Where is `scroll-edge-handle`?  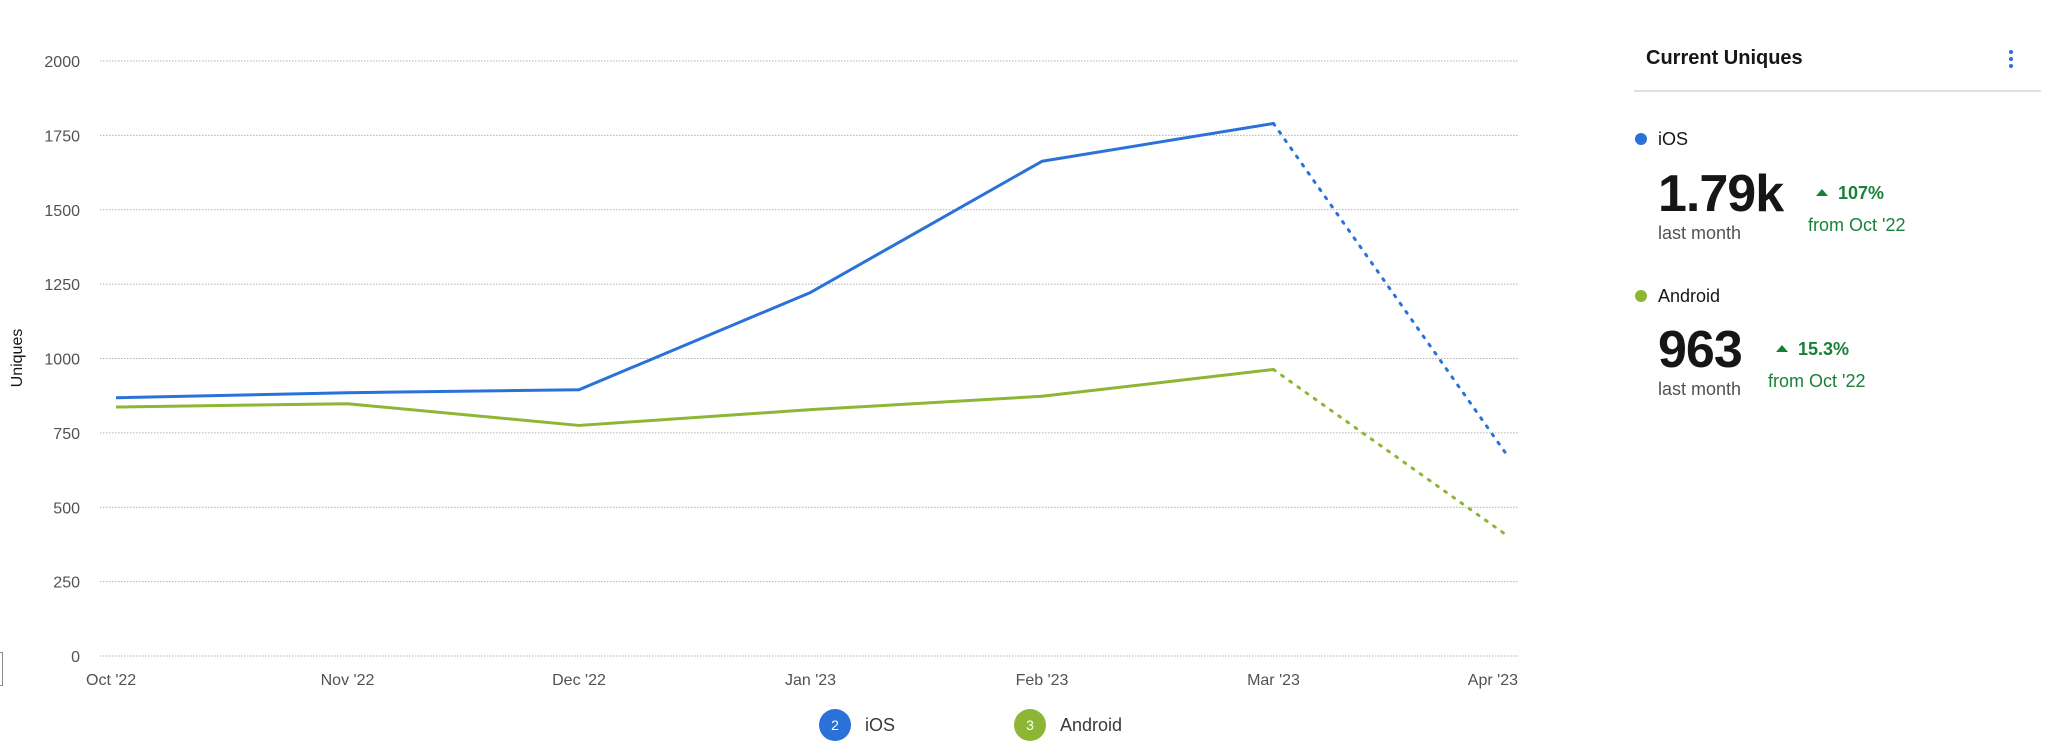
scroll-edge-handle is located at coordinates (1, 669).